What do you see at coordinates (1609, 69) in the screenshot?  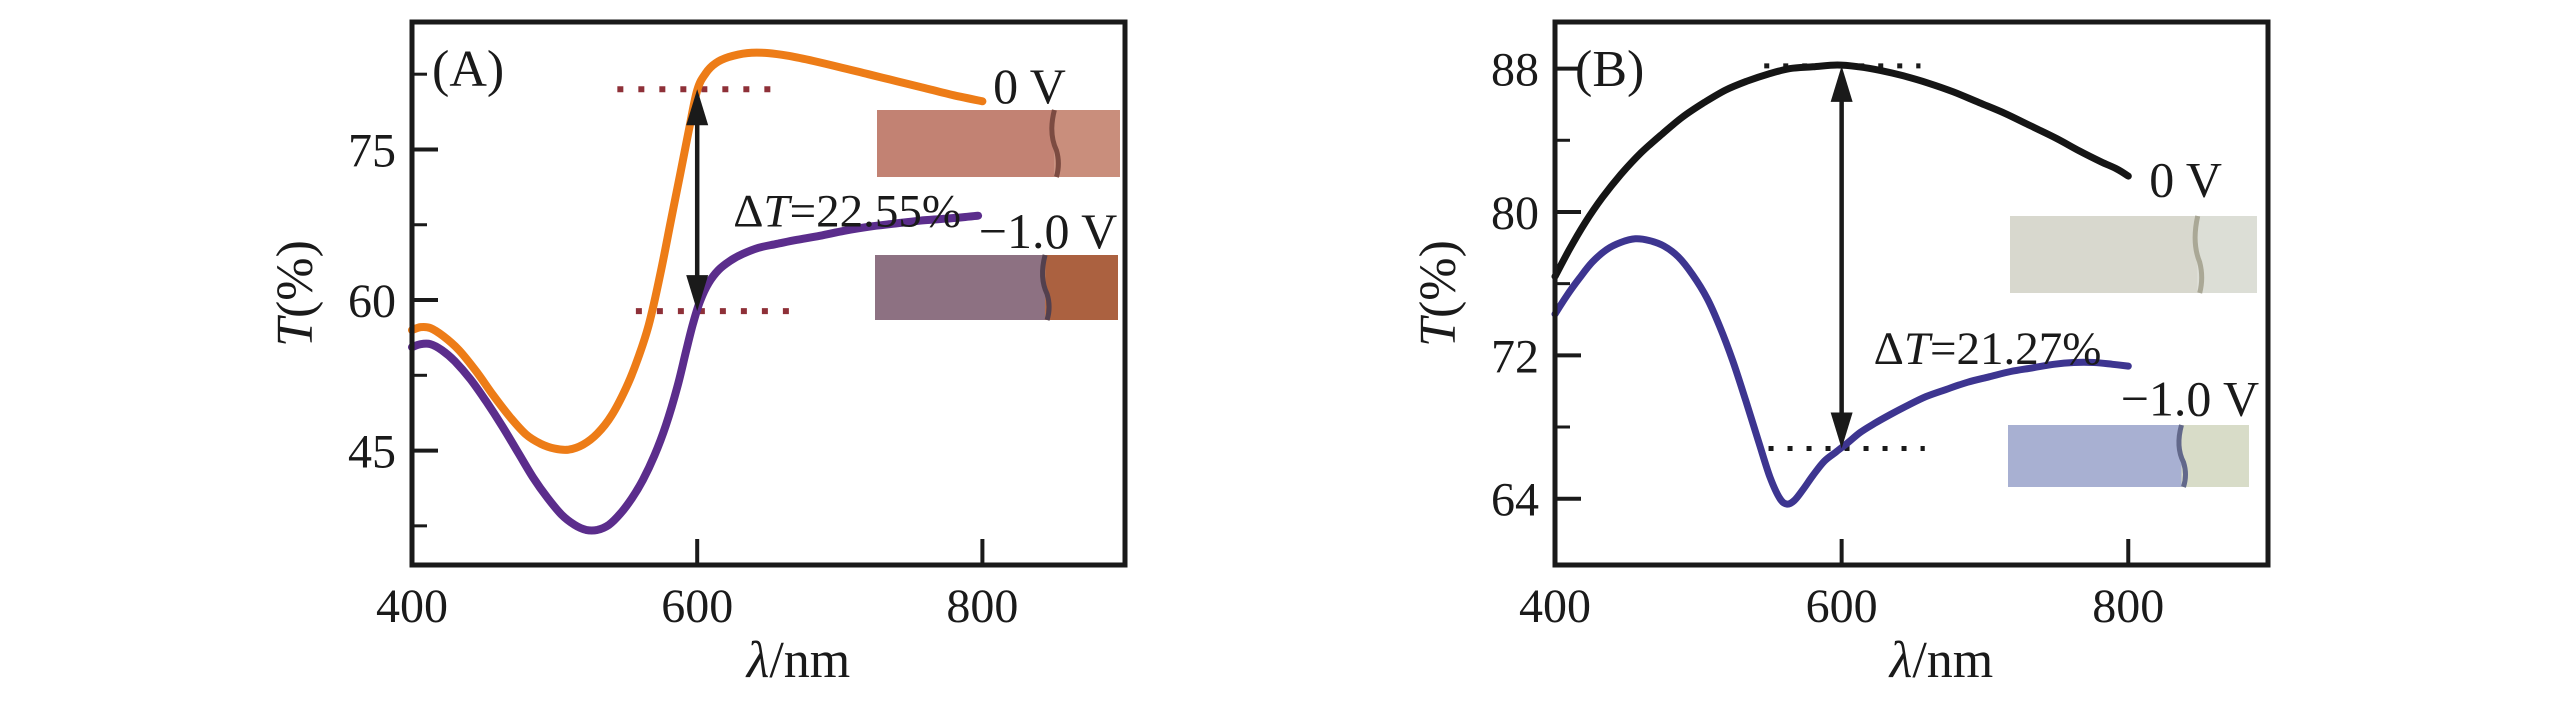 I see `panel-tag: (B)` at bounding box center [1609, 69].